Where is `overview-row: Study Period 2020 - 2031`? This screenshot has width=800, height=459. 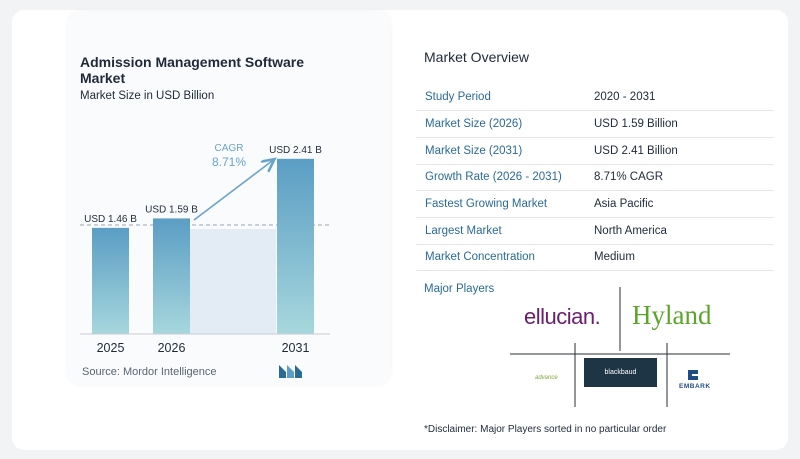 overview-row: Study Period 2020 - 2031 is located at coordinates (595, 98).